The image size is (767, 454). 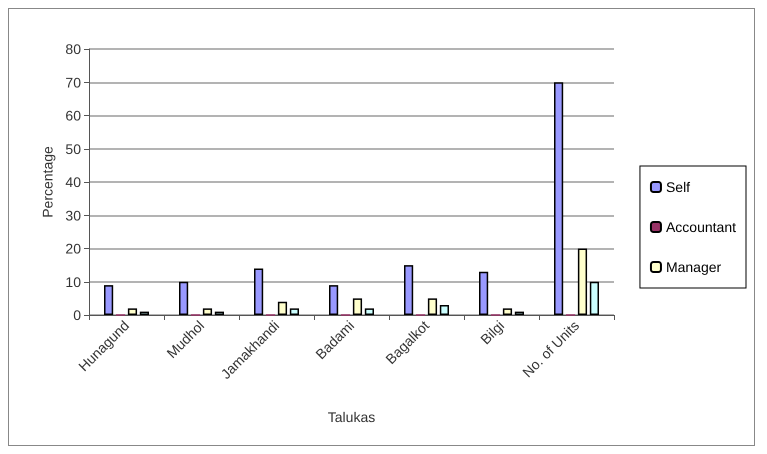 I want to click on y-axis-title: Percentage, so click(x=48, y=182).